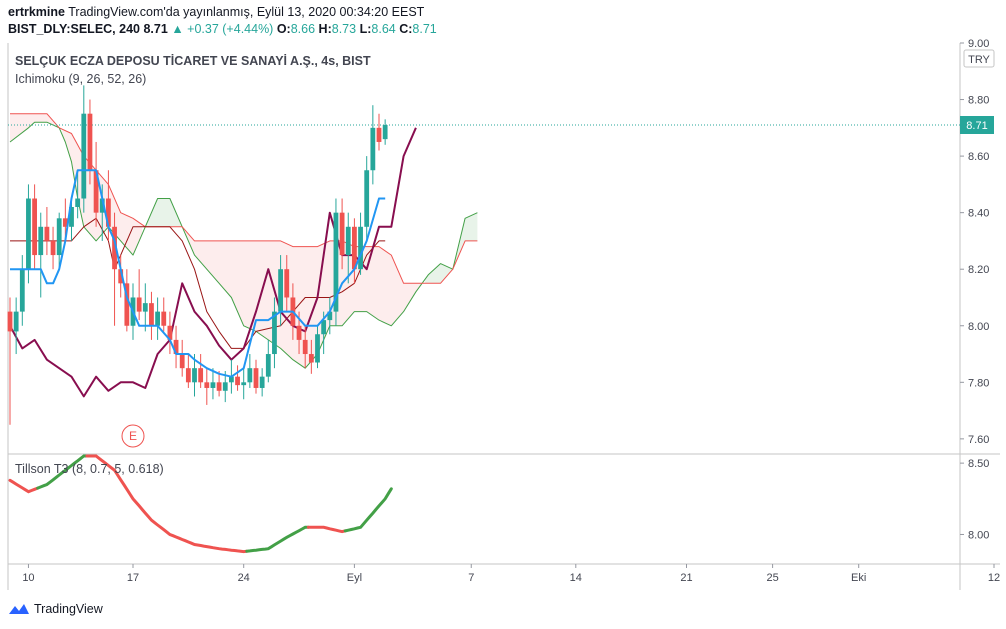 This screenshot has height=629, width=1006. I want to click on price-change: +0.37 (+4.44%), so click(230, 29).